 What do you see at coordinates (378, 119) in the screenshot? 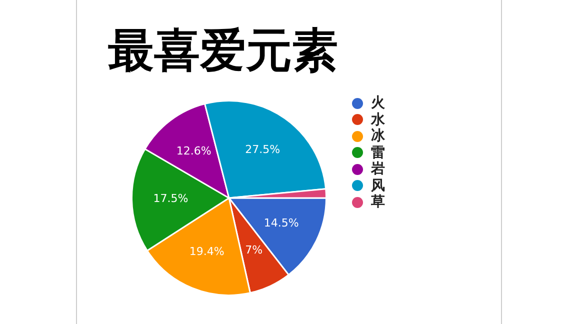
I see `legend-label: 水` at bounding box center [378, 119].